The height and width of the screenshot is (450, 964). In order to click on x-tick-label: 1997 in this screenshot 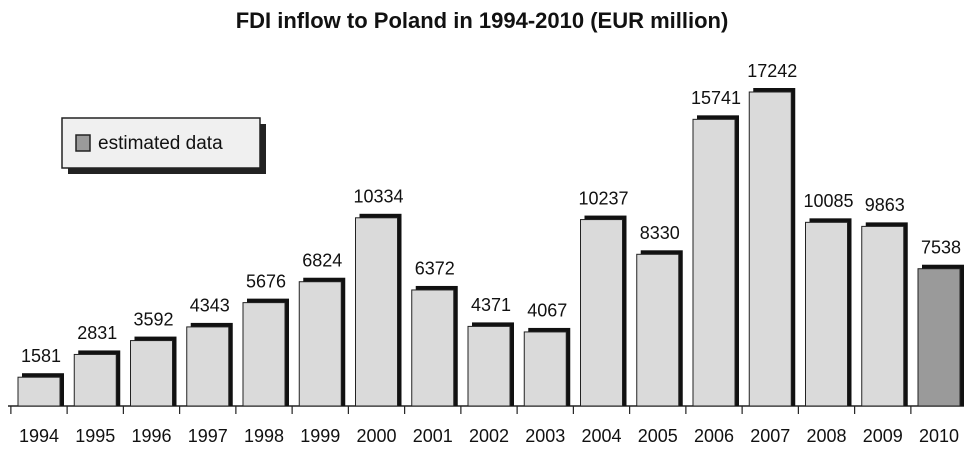, I will do `click(208, 436)`.